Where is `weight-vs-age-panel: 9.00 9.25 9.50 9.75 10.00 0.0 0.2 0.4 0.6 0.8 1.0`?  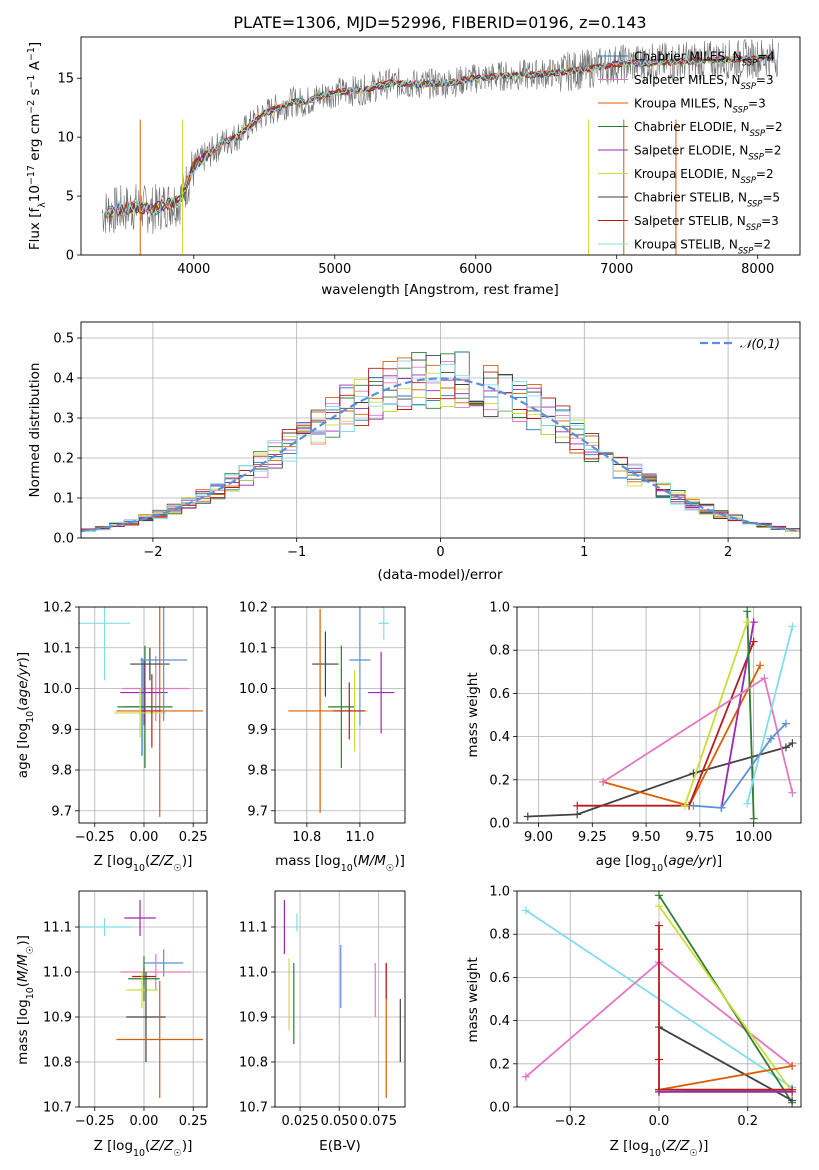 weight-vs-age-panel: 9.00 9.25 9.50 9.75 10.00 0.0 0.2 0.4 0.6 0.8 1.0 is located at coordinates (645, 723).